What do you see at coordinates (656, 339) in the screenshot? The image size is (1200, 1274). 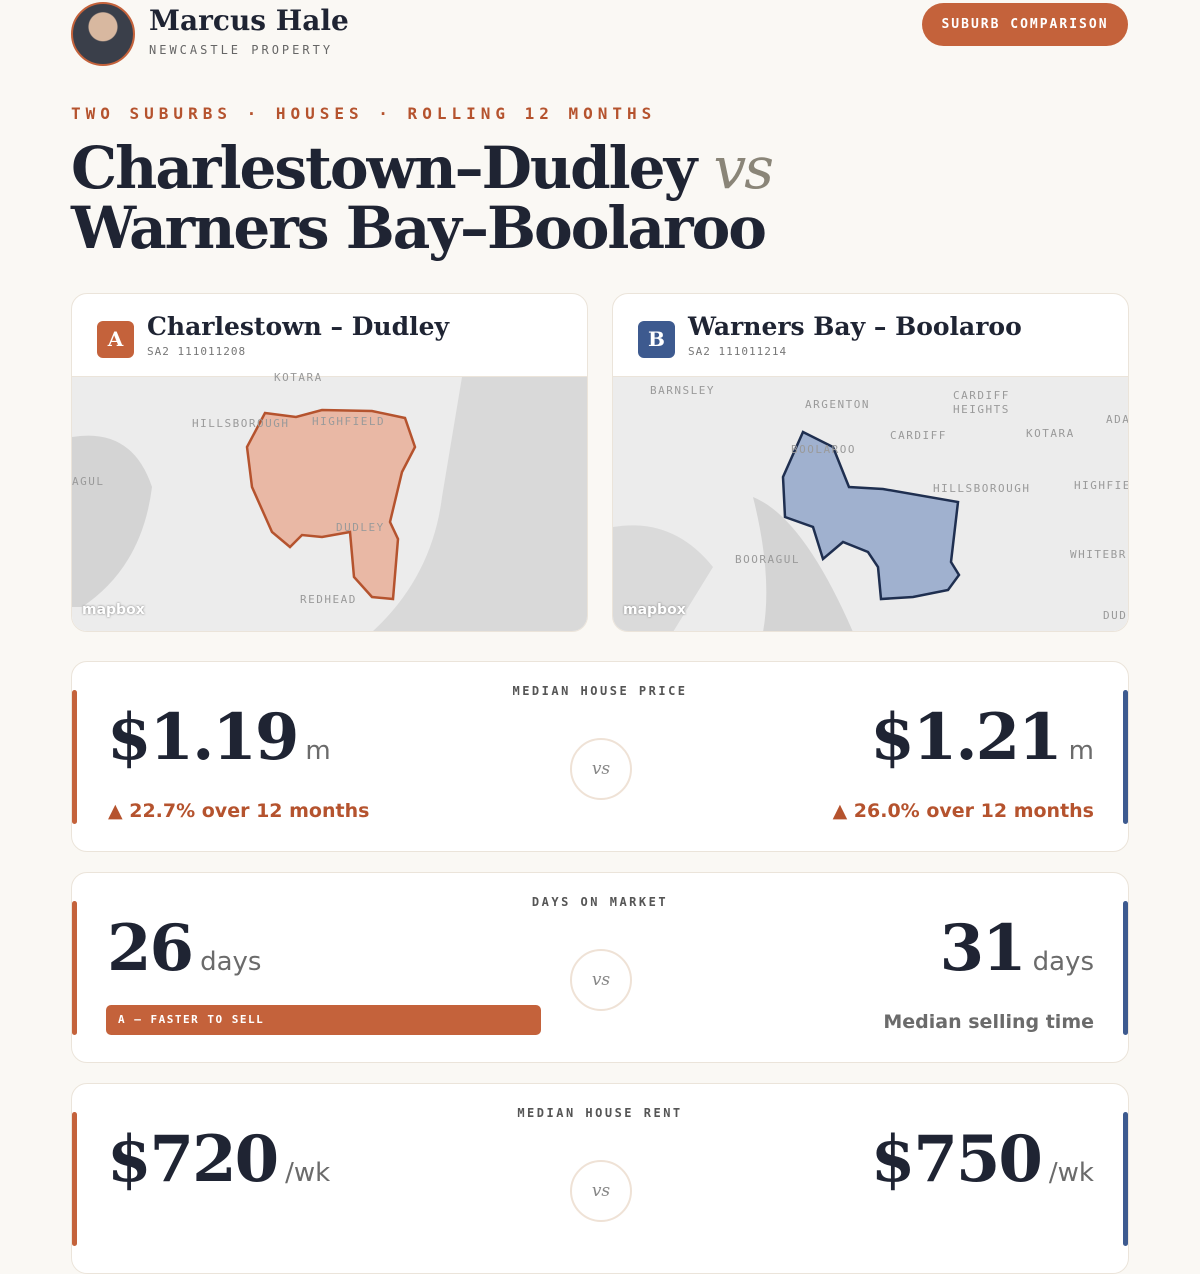 I see `suburb-badge: B` at bounding box center [656, 339].